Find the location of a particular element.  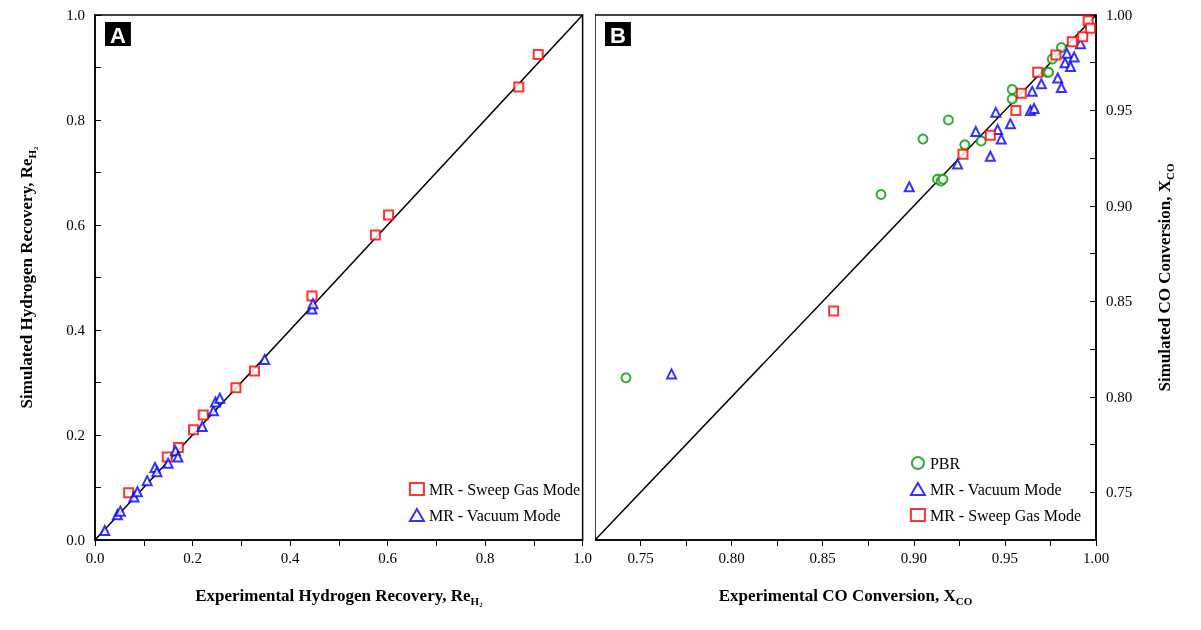

x-tick-label: 0.2 is located at coordinates (192, 557).